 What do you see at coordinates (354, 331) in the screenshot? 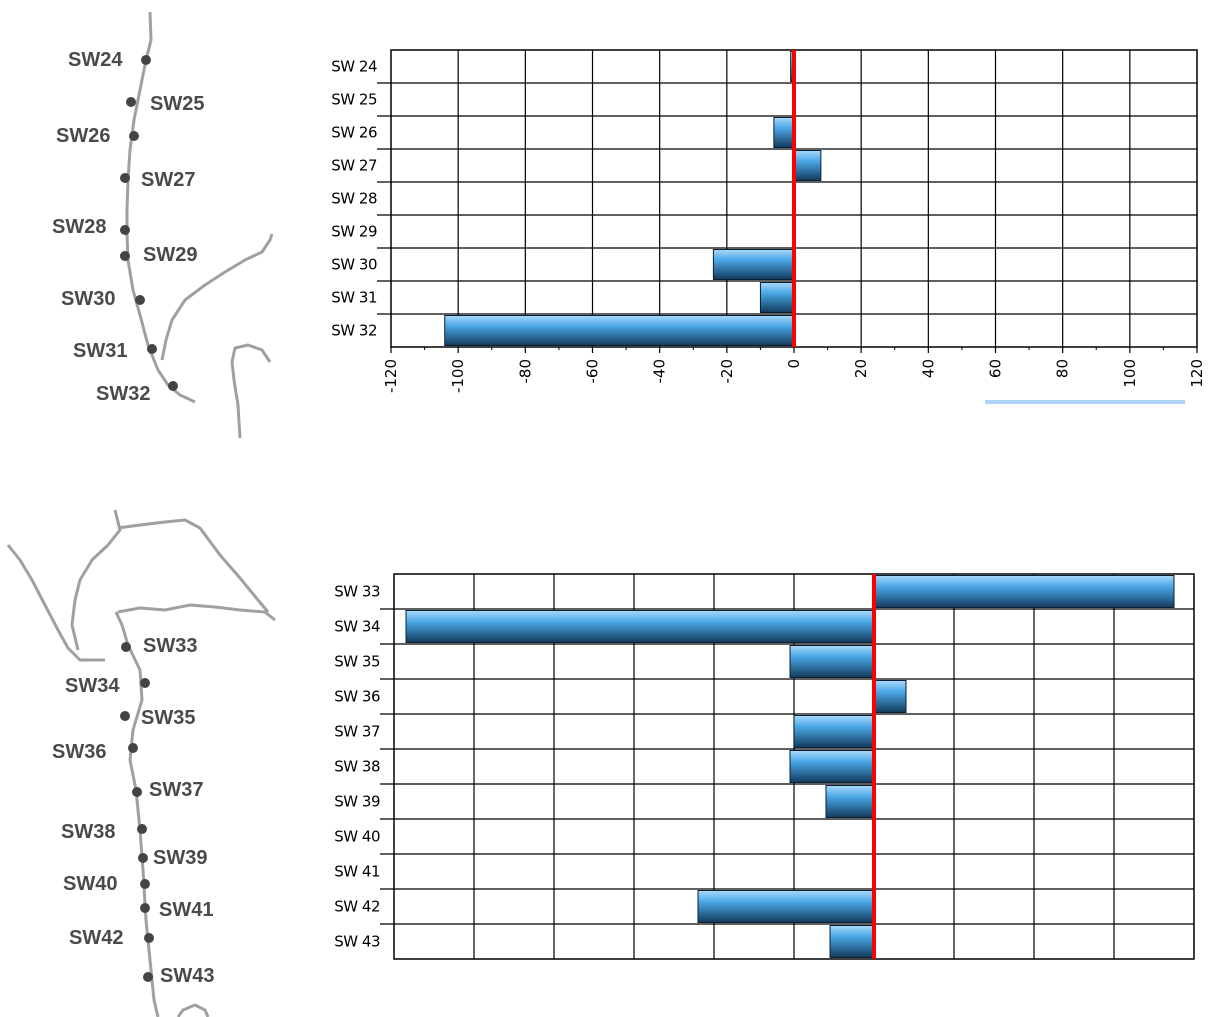
I see `category-label: SW 32` at bounding box center [354, 331].